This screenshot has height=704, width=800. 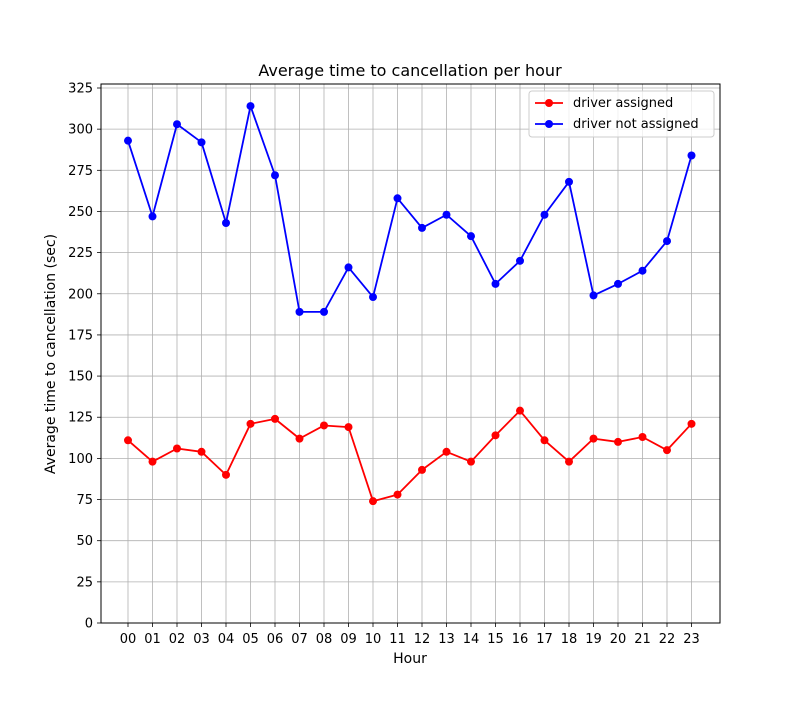 I want to click on x-tick-label: 11, so click(x=397, y=639).